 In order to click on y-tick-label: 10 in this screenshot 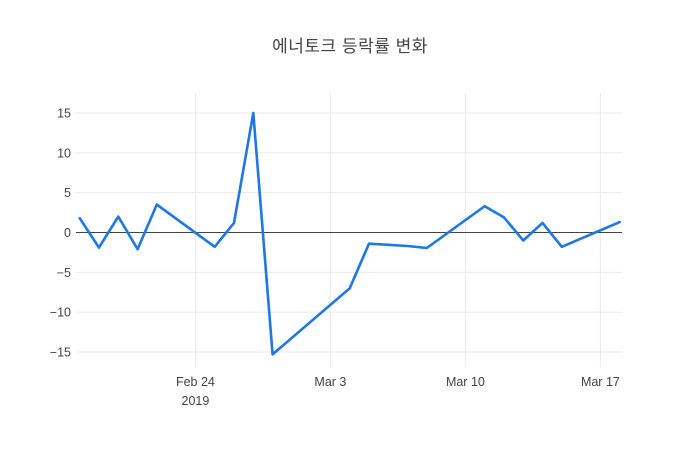, I will do `click(64, 153)`.